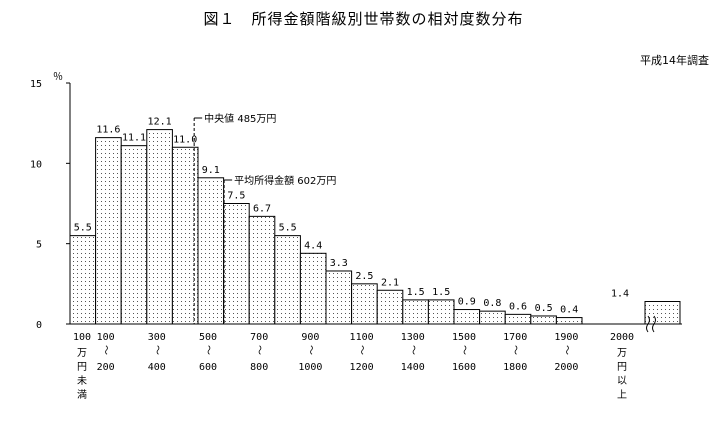 This screenshot has width=727, height=427. I want to click on y-tick-label: 10, so click(36, 164).